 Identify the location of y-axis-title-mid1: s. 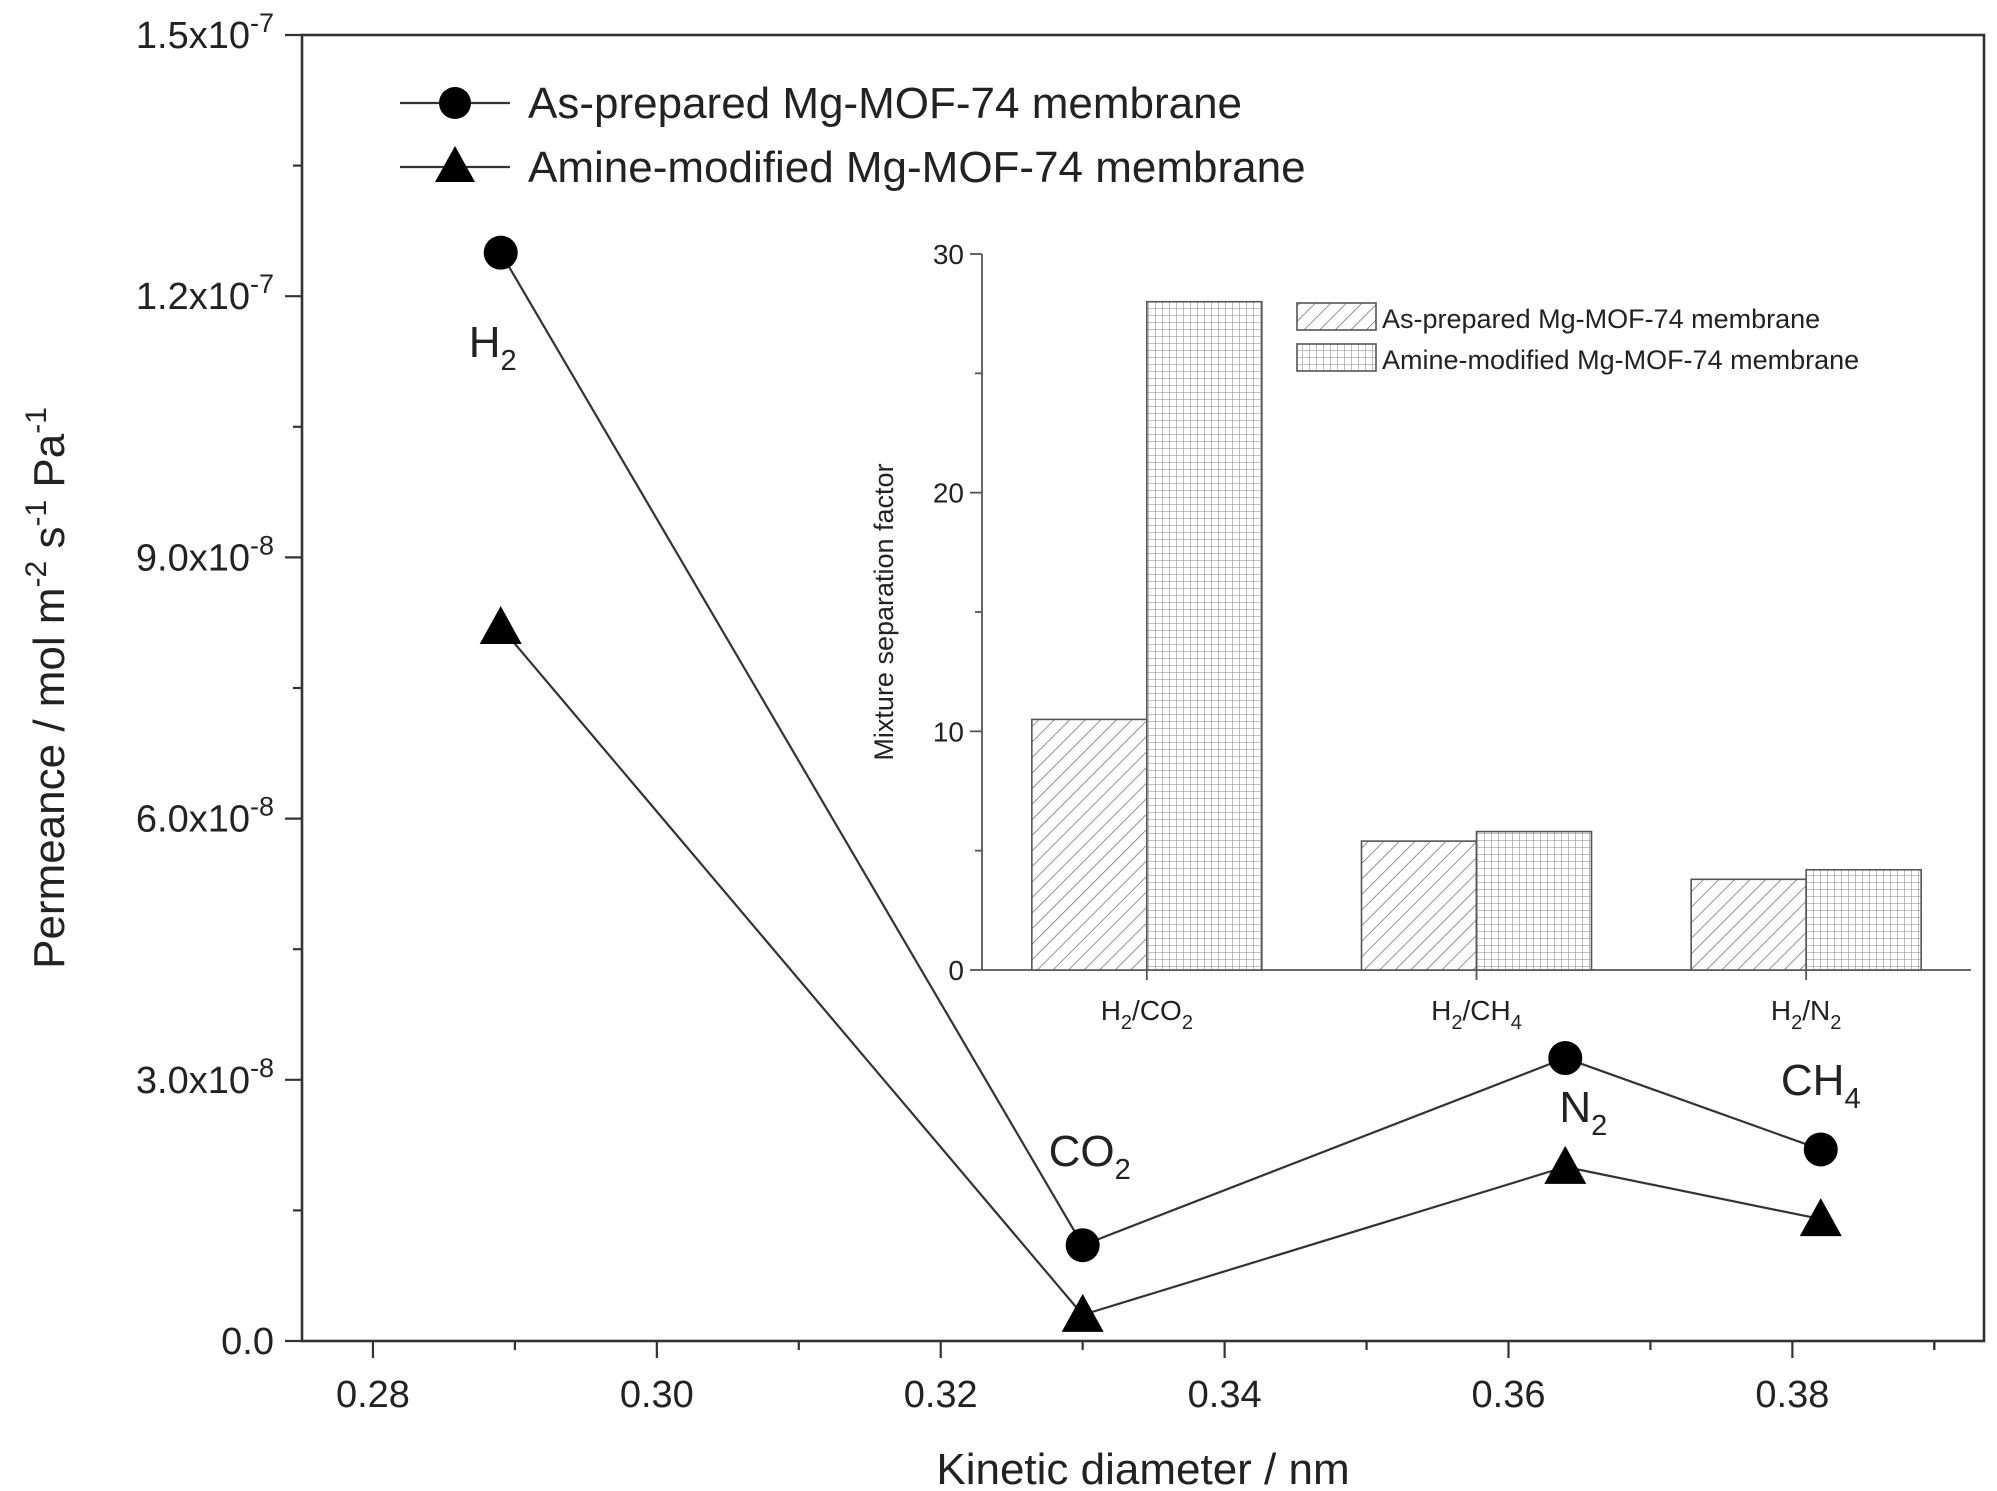
(49, 544).